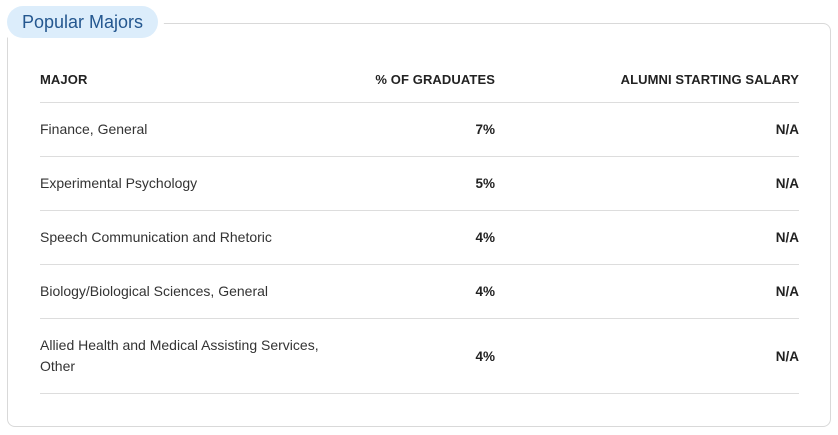  I want to click on major-name: Experimental Psychology, so click(119, 183).